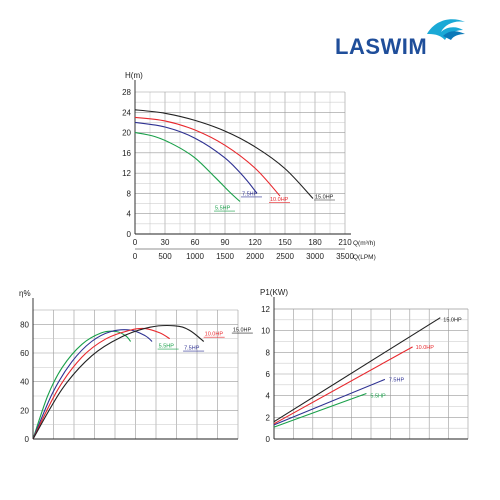  What do you see at coordinates (446, 29) in the screenshot?
I see `wave-icon` at bounding box center [446, 29].